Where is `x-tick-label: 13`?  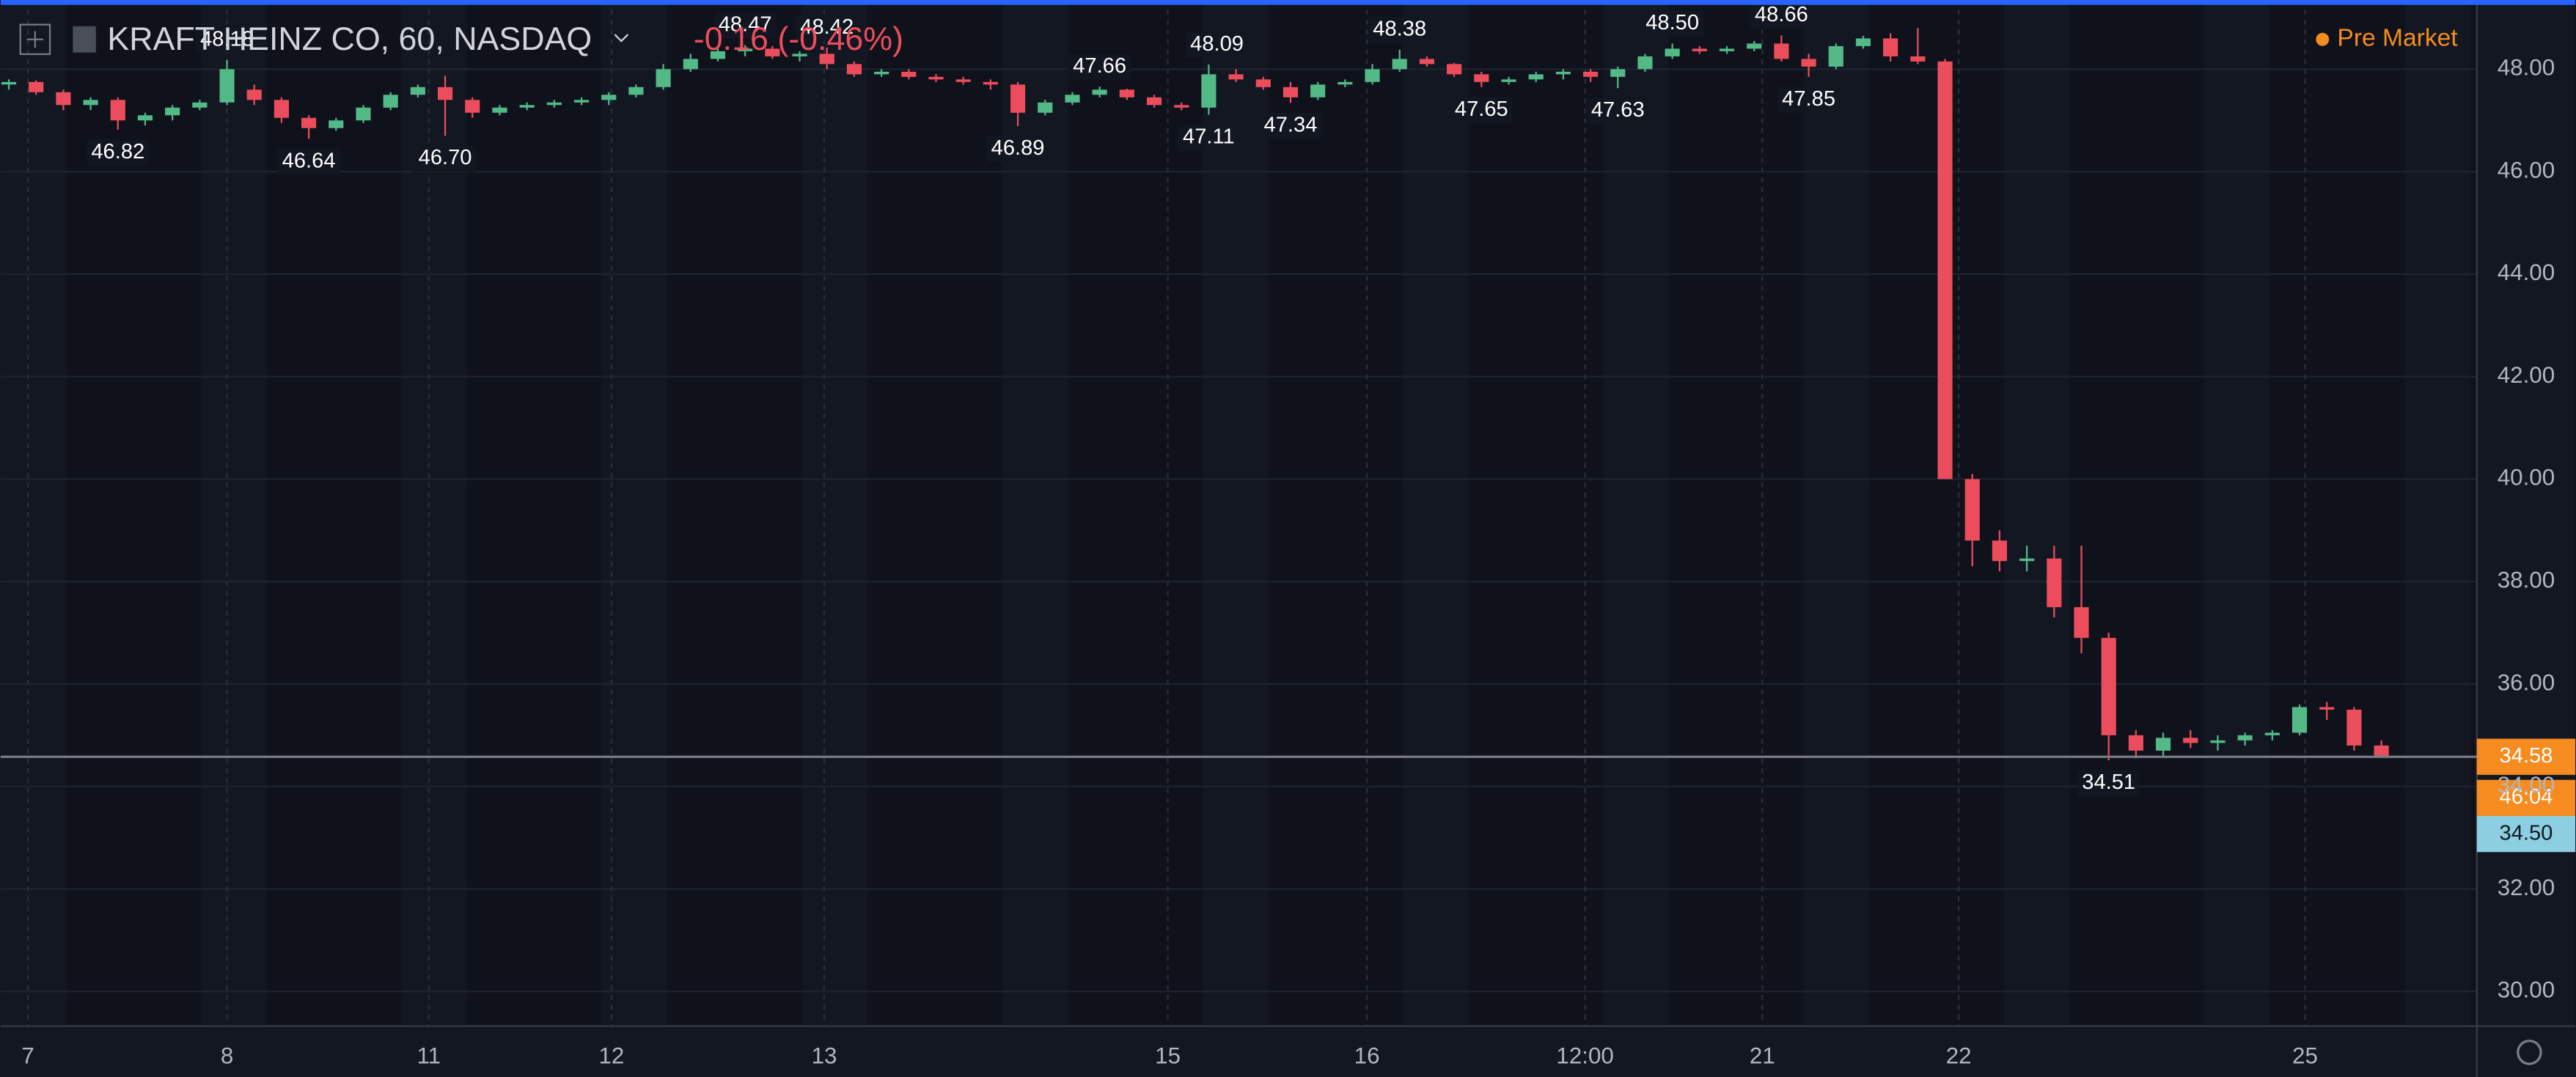
x-tick-label: 13 is located at coordinates (825, 1055).